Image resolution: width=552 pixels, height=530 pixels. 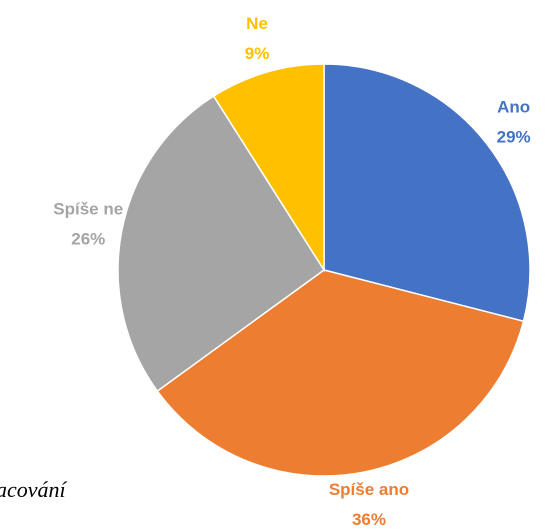 I want to click on slice-label: Spíše ne, so click(x=88, y=209).